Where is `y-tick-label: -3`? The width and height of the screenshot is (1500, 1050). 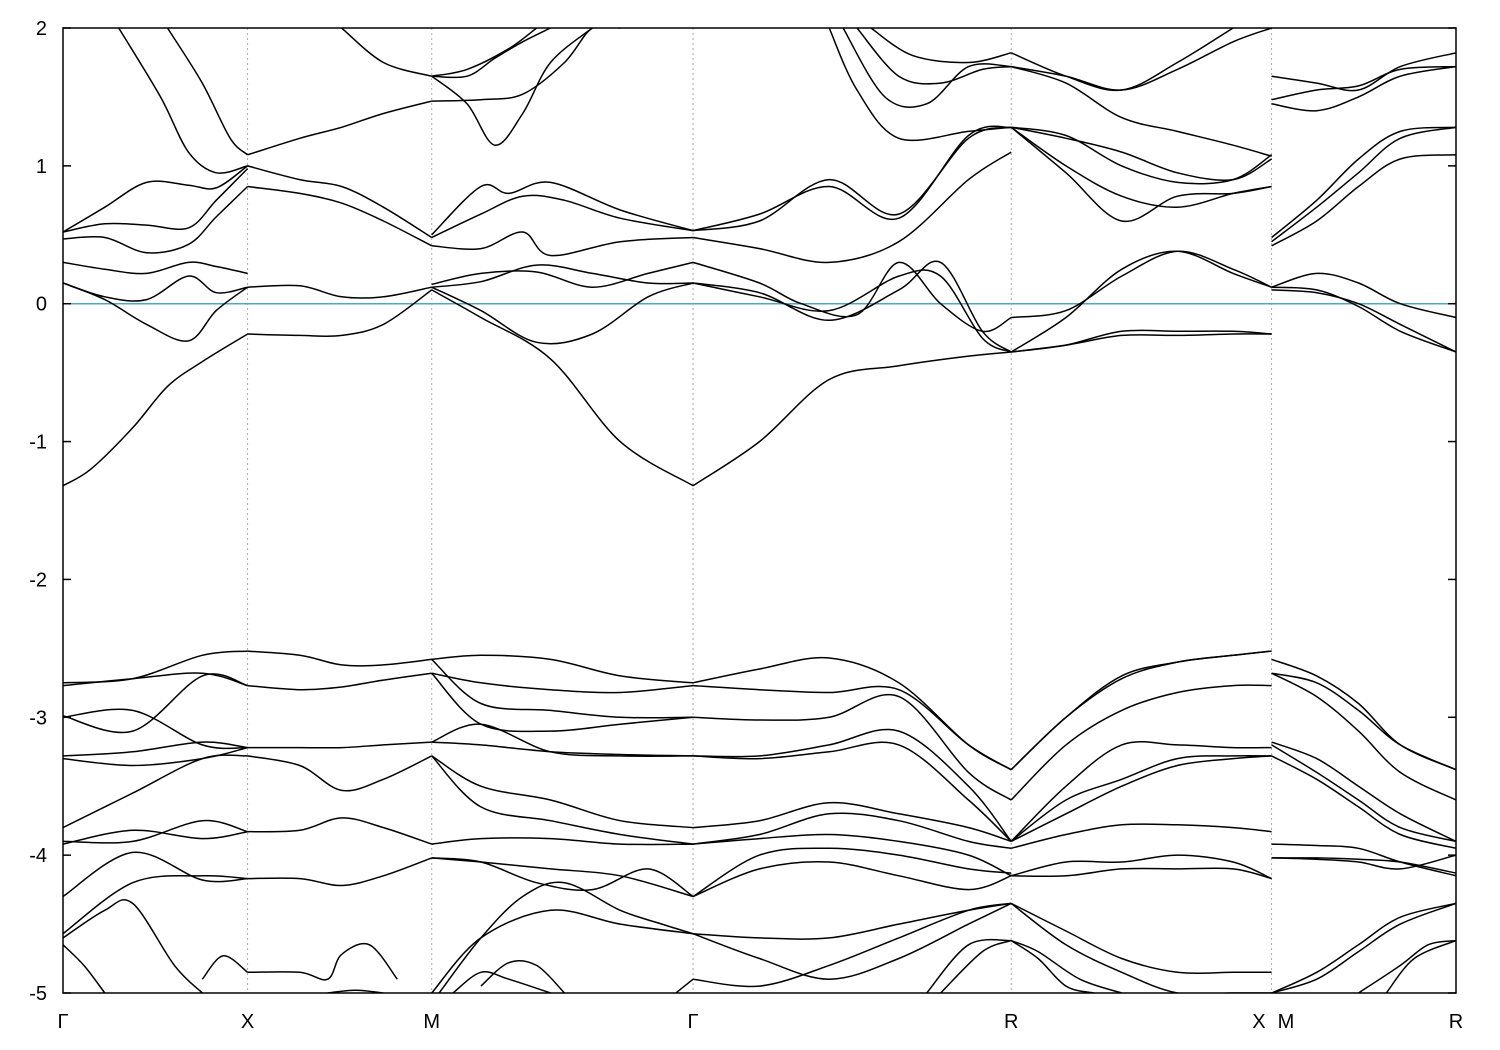 y-tick-label: -3 is located at coordinates (38, 718).